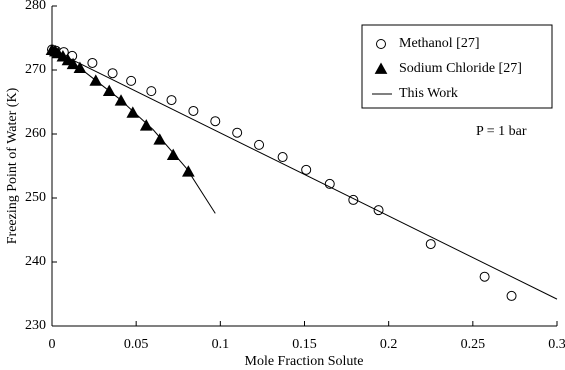  I want to click on y-tick-label: 240, so click(35, 261).